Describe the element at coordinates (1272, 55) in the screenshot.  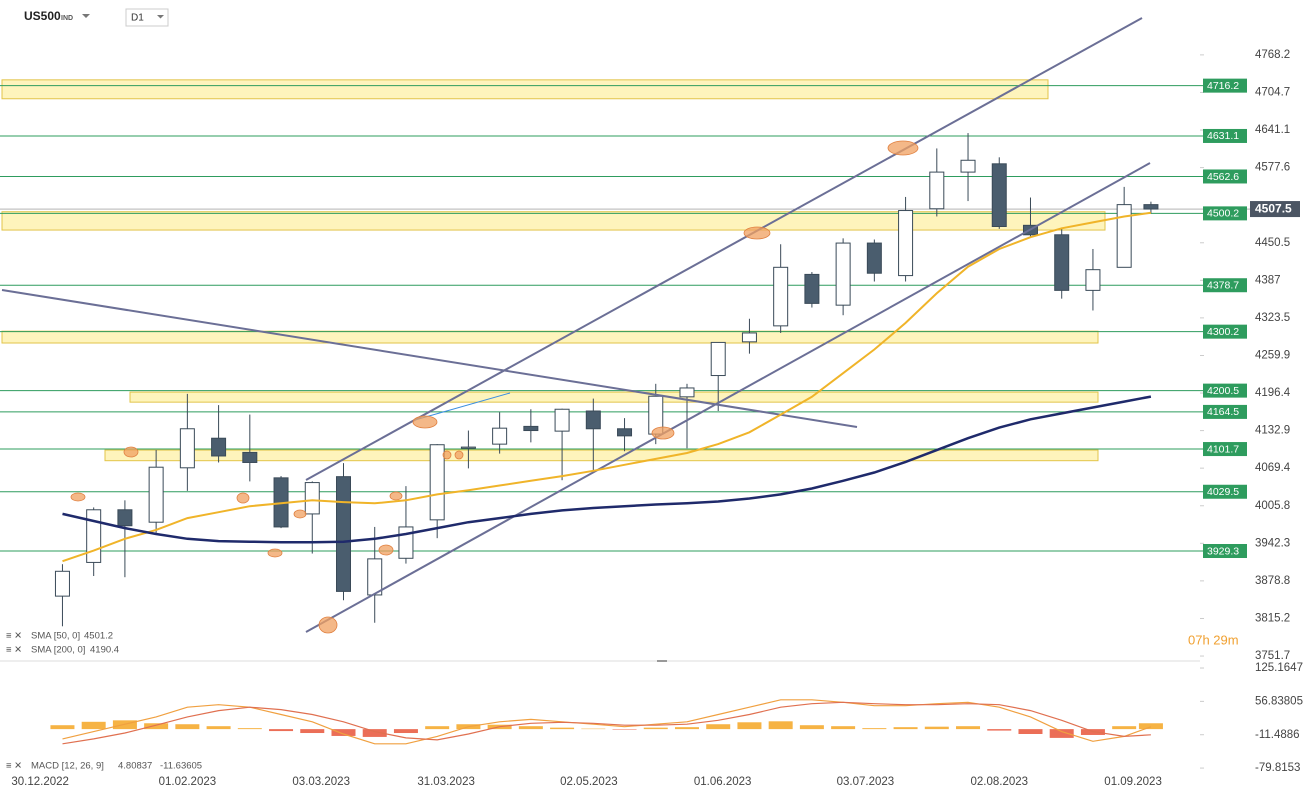
I see `y-tick-label: 4768.2` at that location.